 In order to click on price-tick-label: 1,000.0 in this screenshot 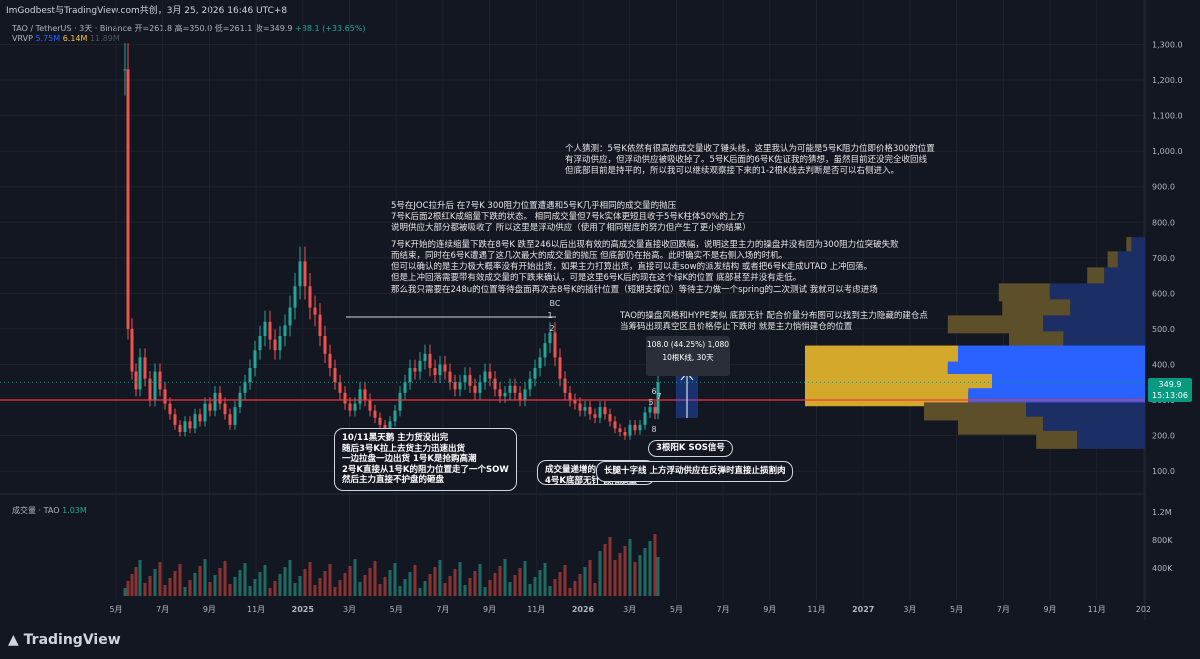, I will do `click(1167, 151)`.